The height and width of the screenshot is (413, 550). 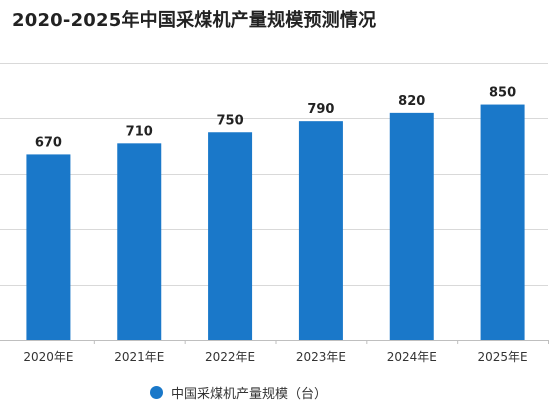 What do you see at coordinates (321, 357) in the screenshot?
I see `x-tick-label: 2023年E` at bounding box center [321, 357].